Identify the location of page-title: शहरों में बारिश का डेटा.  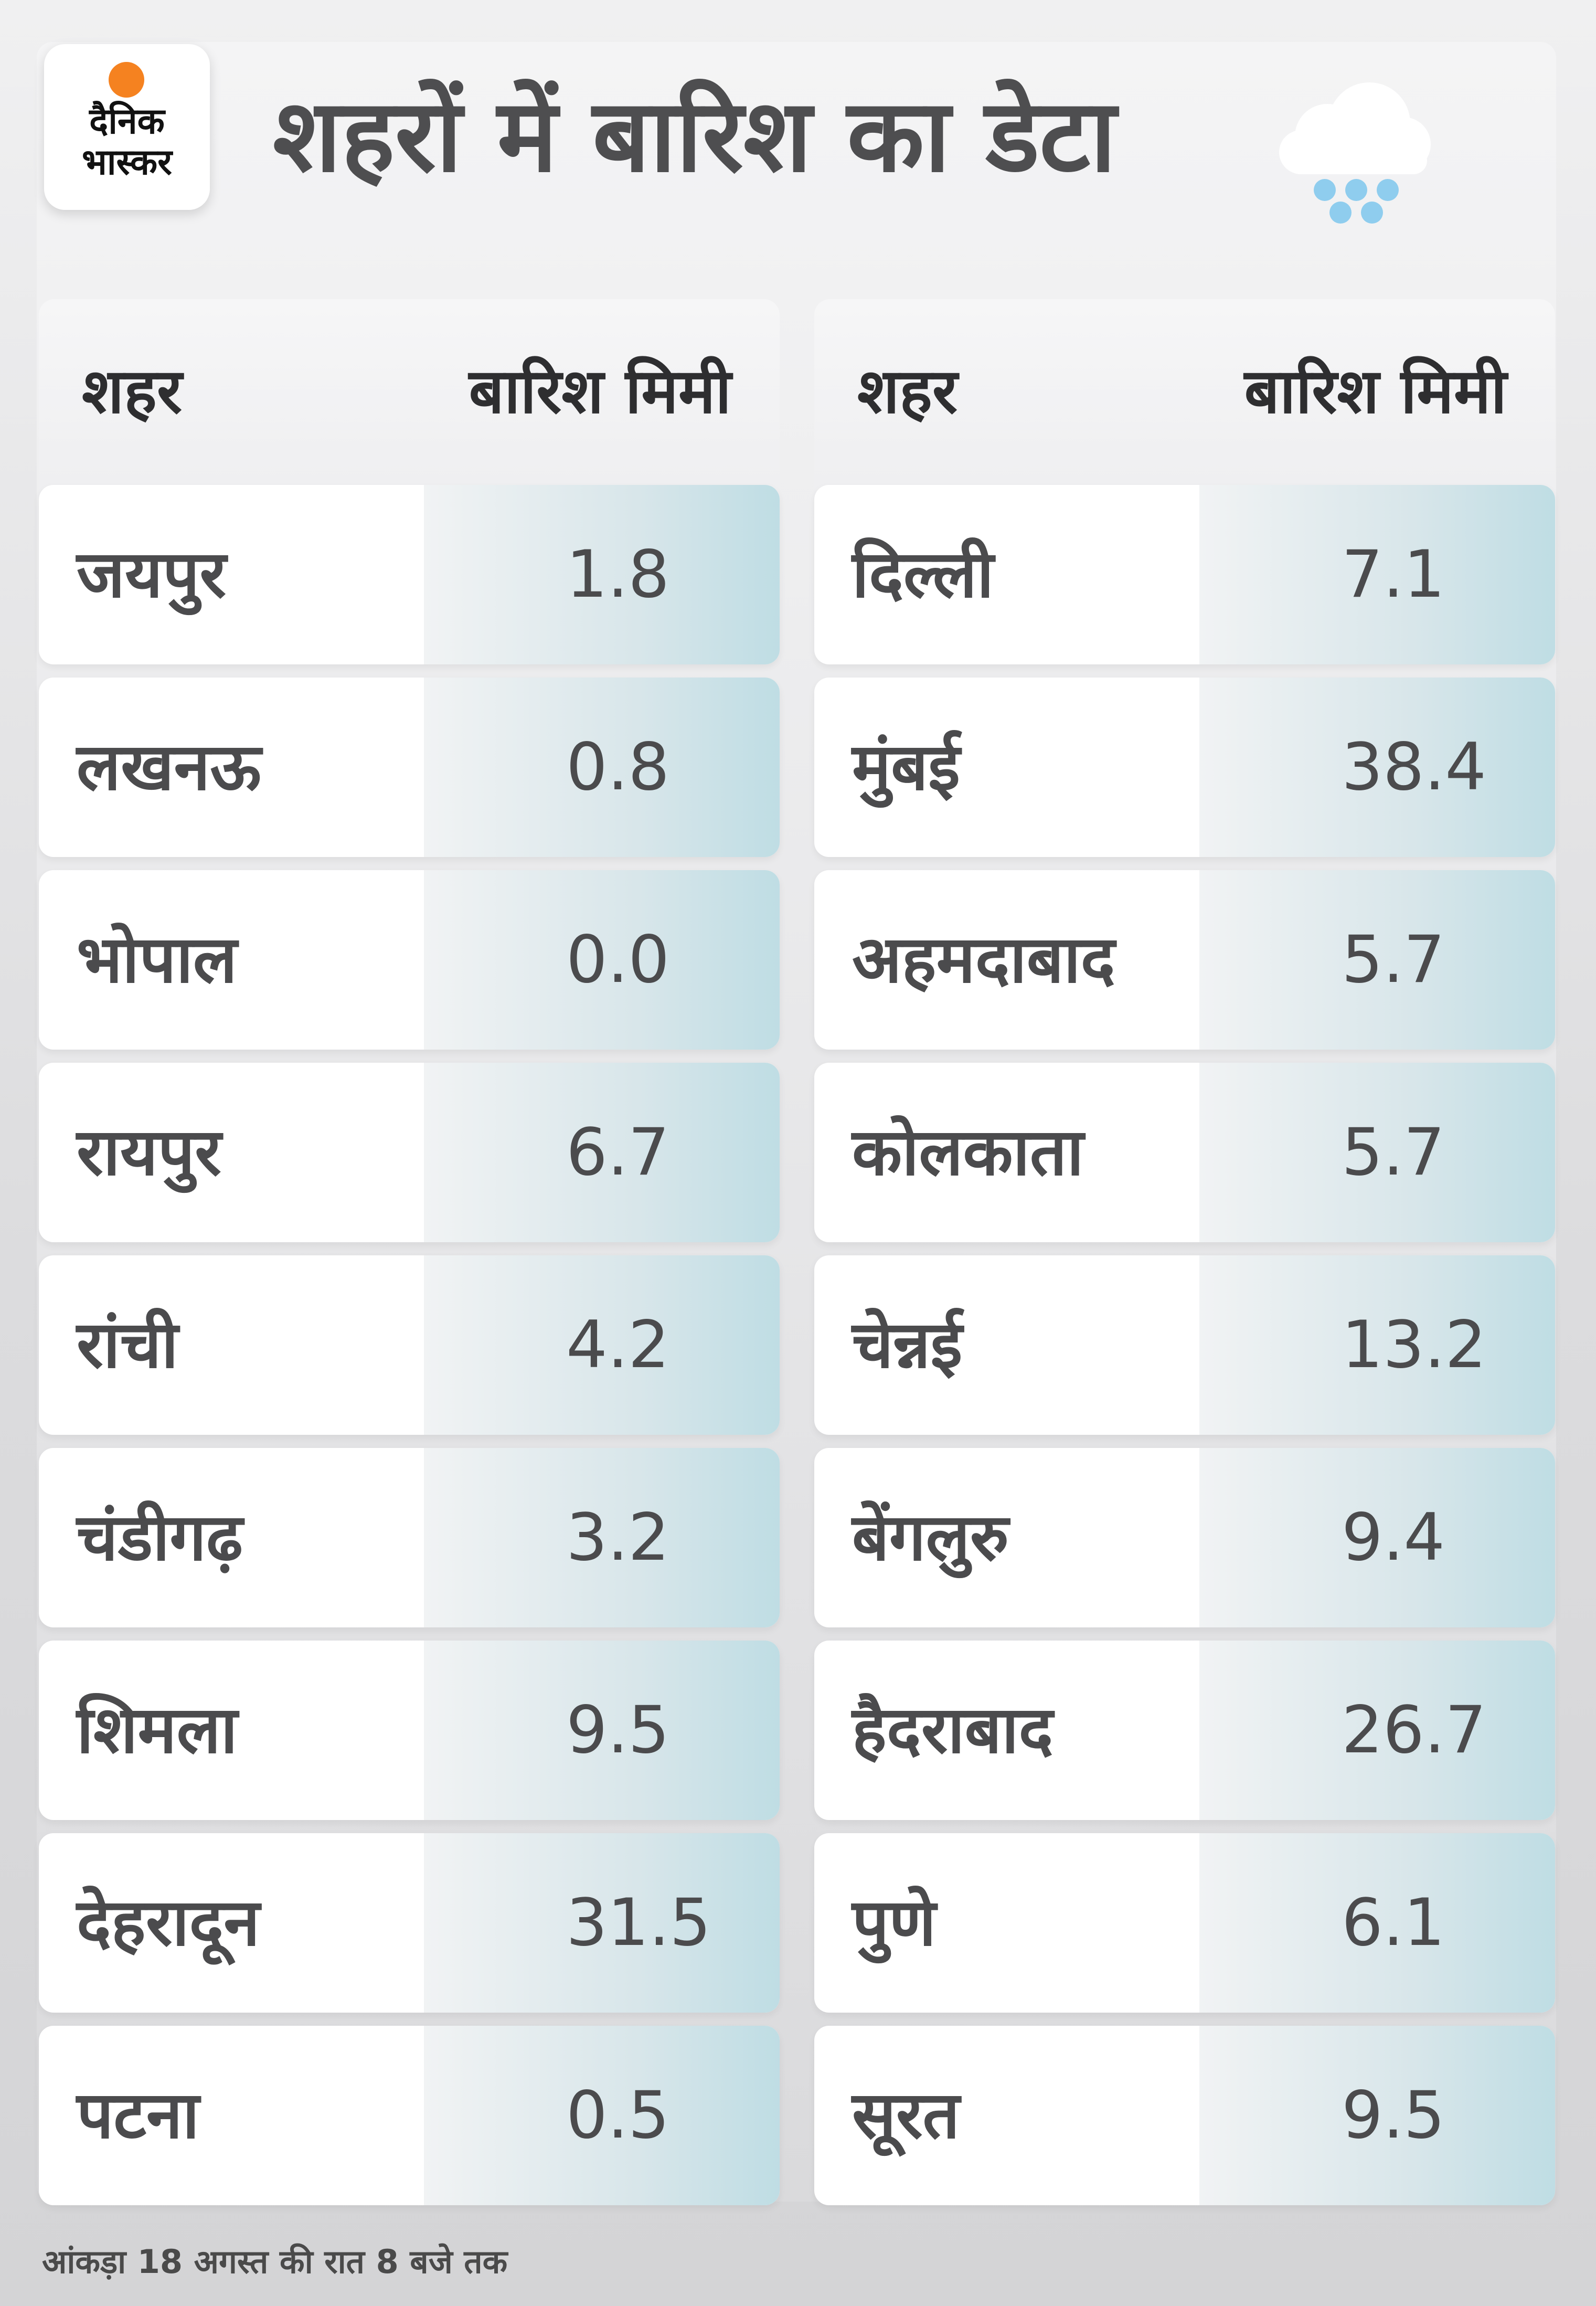
(695, 136).